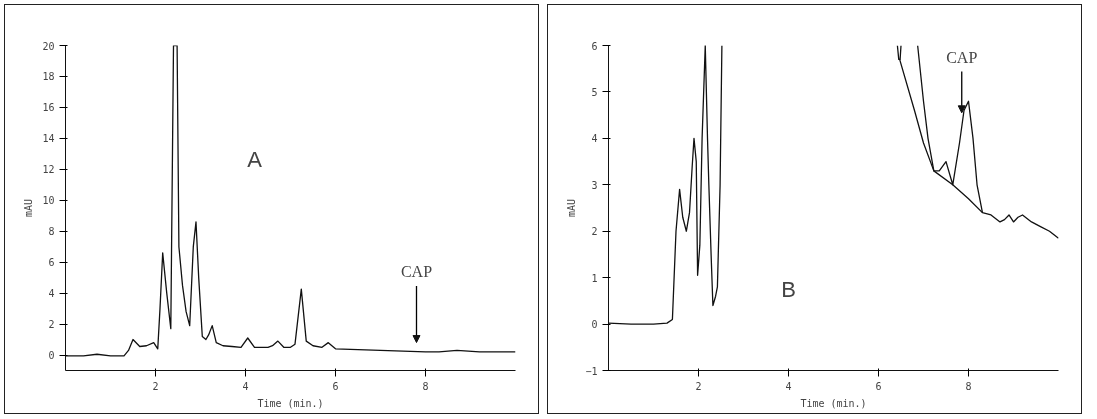 The image size is (1097, 419). What do you see at coordinates (594, 92) in the screenshot?
I see `y-tick-label: 5` at bounding box center [594, 92].